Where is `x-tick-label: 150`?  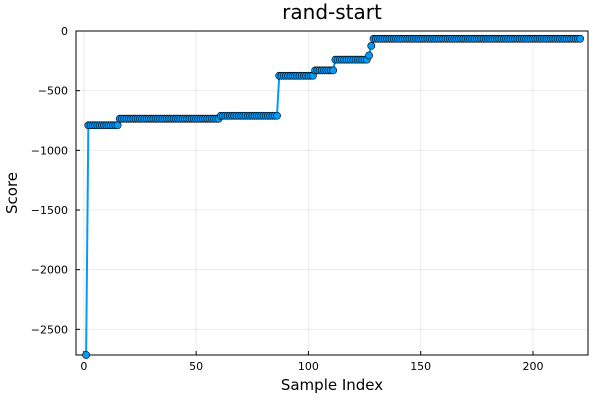 x-tick-label: 150 is located at coordinates (420, 366).